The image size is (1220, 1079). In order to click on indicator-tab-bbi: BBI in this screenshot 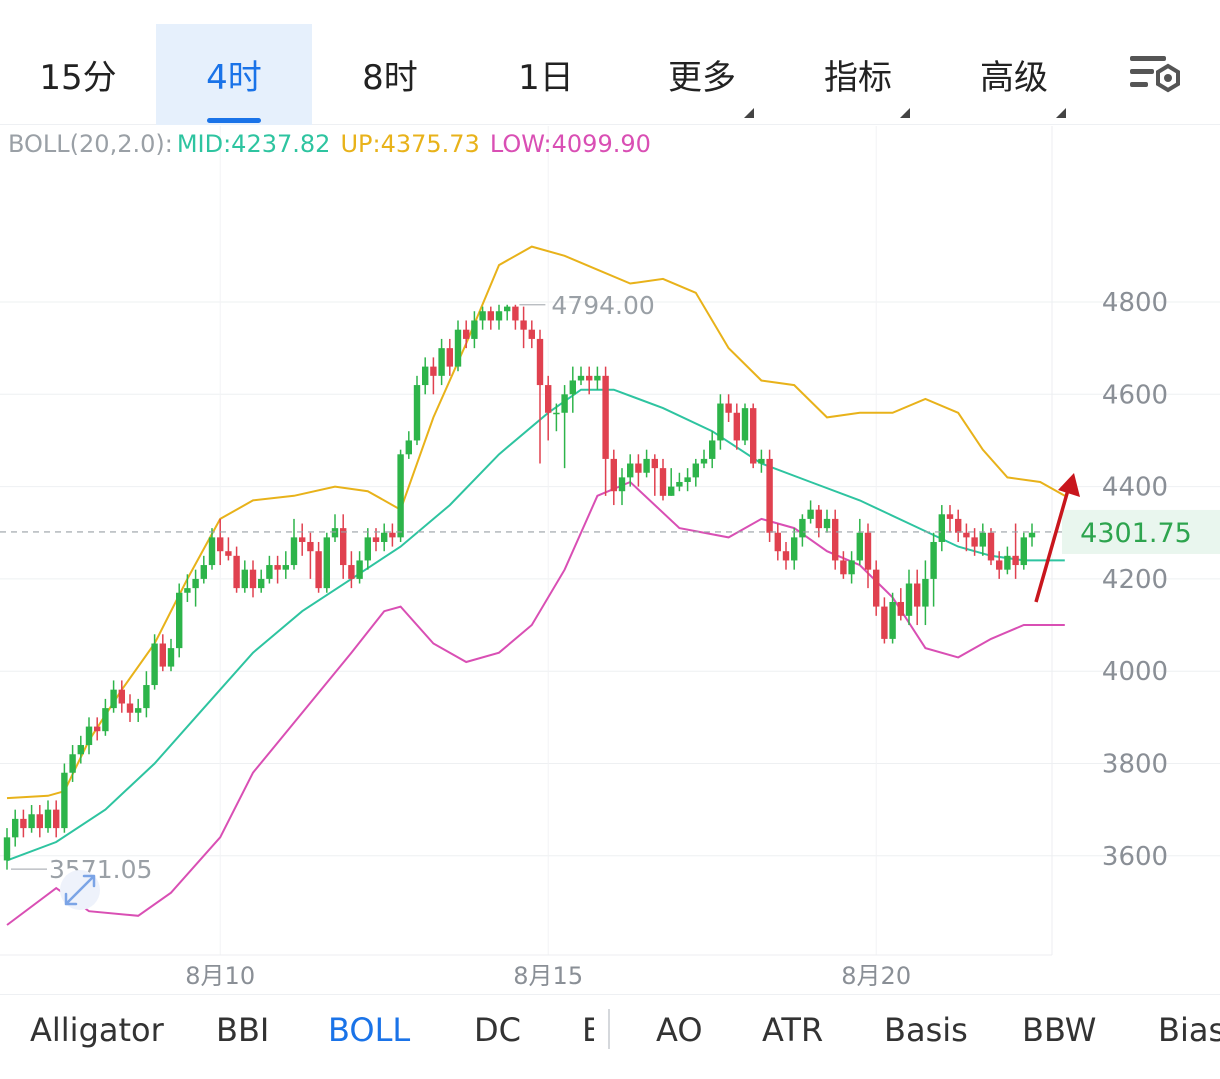, I will do `click(243, 1030)`.